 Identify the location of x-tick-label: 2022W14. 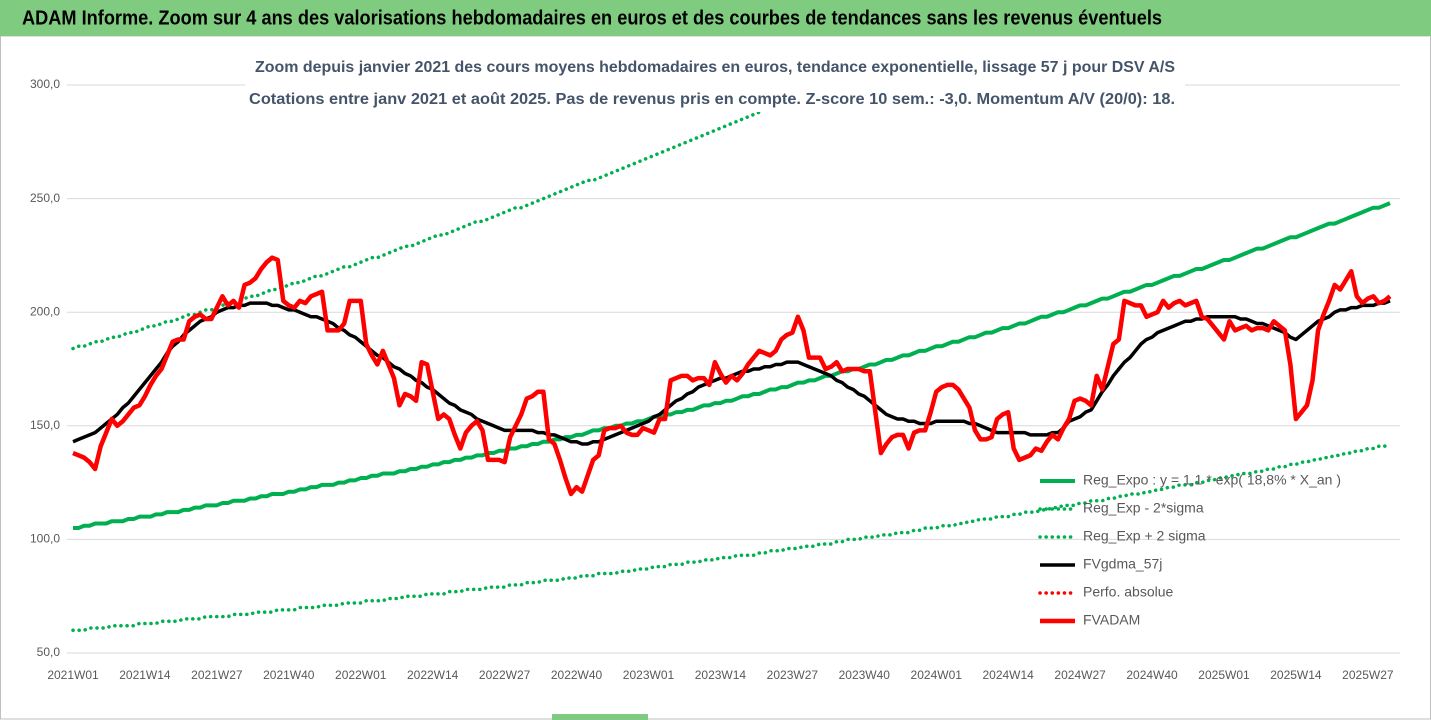
(433, 675).